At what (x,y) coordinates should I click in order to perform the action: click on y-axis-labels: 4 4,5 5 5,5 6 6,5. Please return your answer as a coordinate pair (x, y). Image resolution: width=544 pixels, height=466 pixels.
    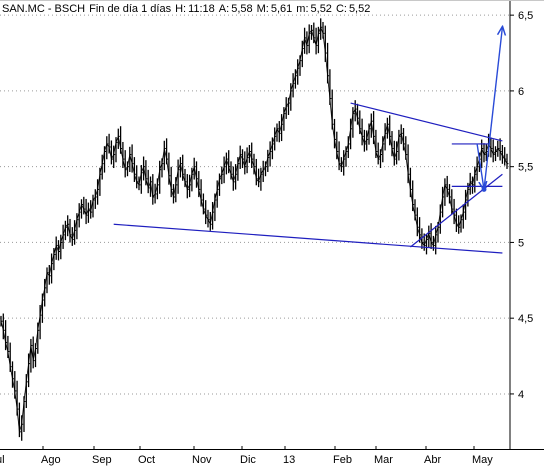
    Looking at the image, I should click on (521, 205).